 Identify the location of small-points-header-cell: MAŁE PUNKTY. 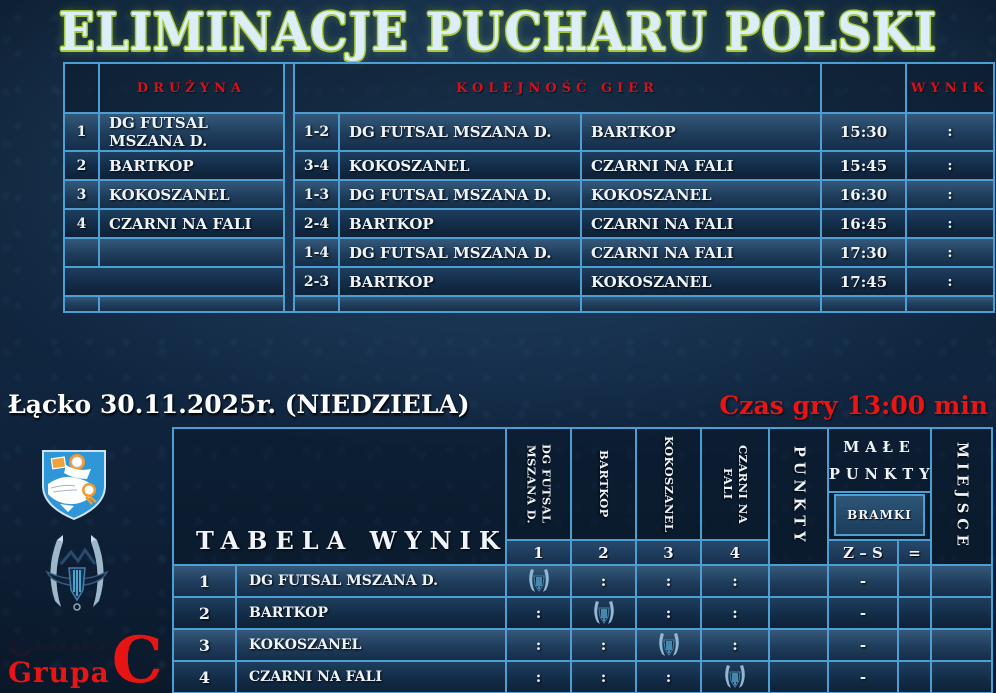
(880, 460).